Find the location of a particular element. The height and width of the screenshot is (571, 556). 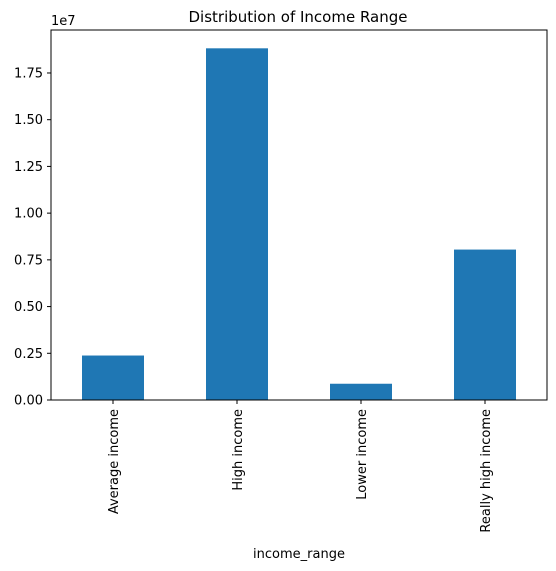

y-tick-label: 1.50 is located at coordinates (28, 120).